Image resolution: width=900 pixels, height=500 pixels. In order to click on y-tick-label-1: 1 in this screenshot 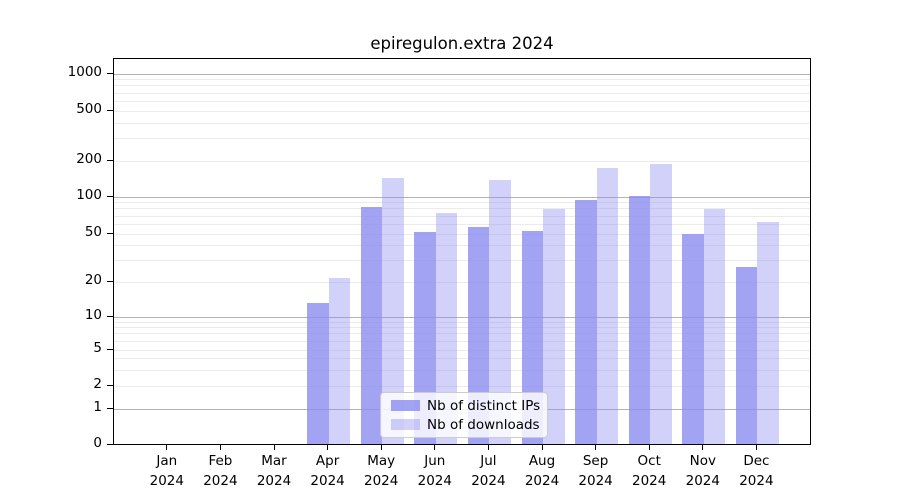, I will do `click(97, 407)`.